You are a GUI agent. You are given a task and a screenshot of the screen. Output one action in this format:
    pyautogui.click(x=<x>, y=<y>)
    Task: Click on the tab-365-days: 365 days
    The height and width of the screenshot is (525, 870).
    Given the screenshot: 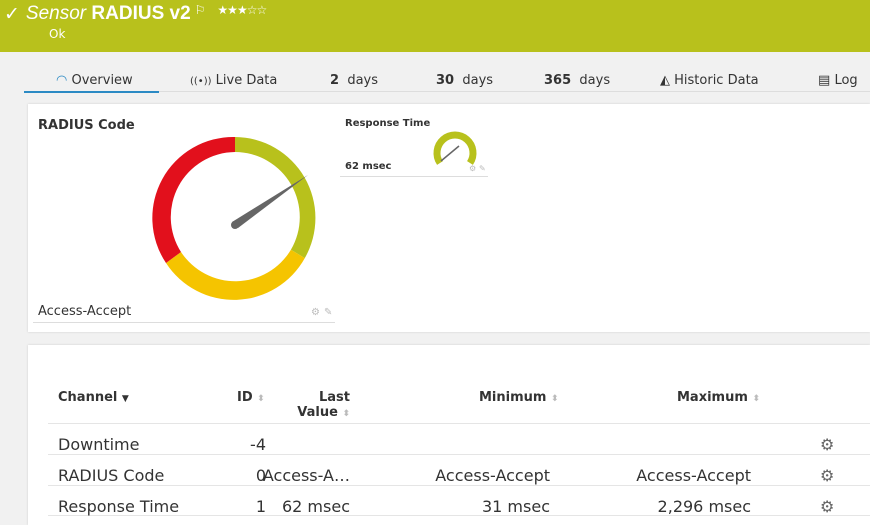 What is the action you would take?
    pyautogui.click(x=577, y=80)
    